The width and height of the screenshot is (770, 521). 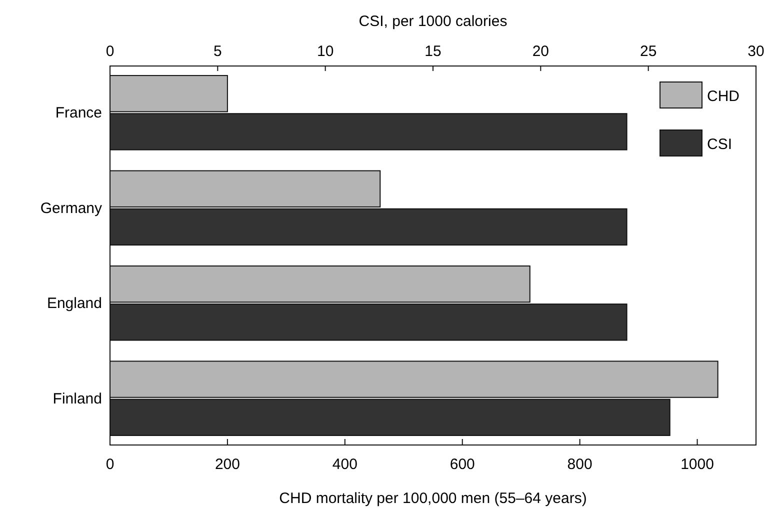 What do you see at coordinates (74, 303) in the screenshot?
I see `y-tick-label: England` at bounding box center [74, 303].